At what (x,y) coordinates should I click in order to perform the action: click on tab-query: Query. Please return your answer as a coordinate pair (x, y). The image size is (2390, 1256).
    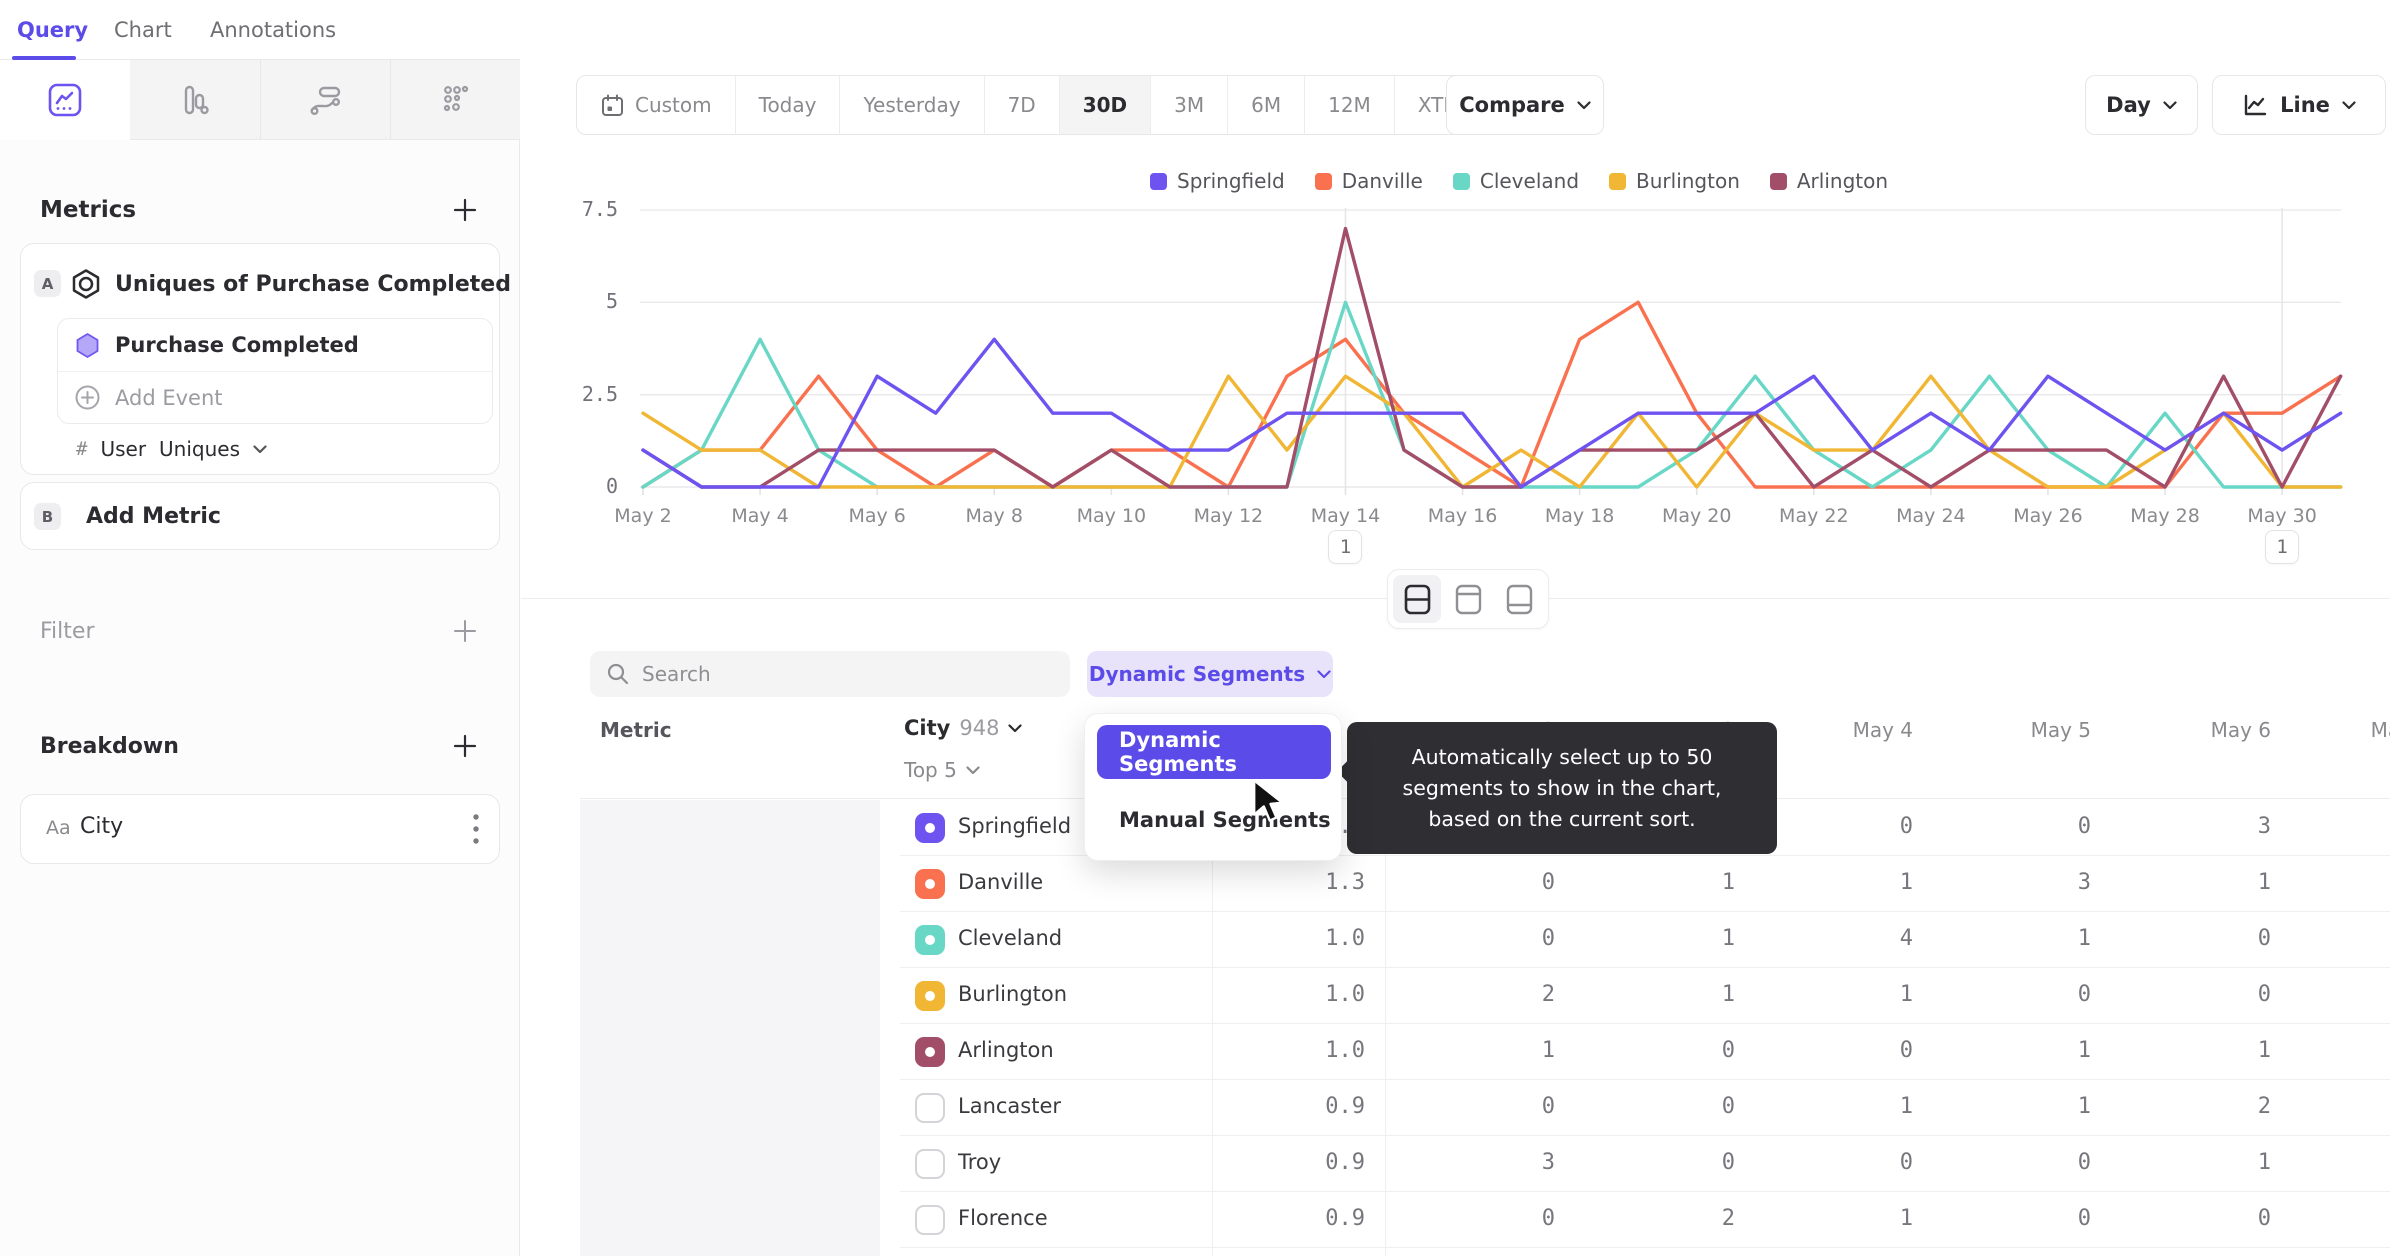
    Looking at the image, I should click on (52, 30).